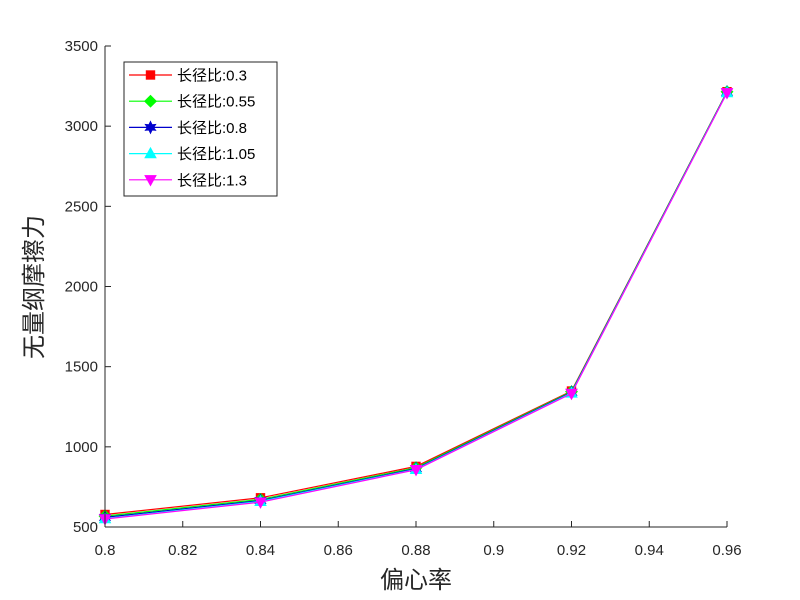 The height and width of the screenshot is (600, 800). Describe the element at coordinates (493, 550) in the screenshot. I see `x-tick-label: 0.9` at that location.